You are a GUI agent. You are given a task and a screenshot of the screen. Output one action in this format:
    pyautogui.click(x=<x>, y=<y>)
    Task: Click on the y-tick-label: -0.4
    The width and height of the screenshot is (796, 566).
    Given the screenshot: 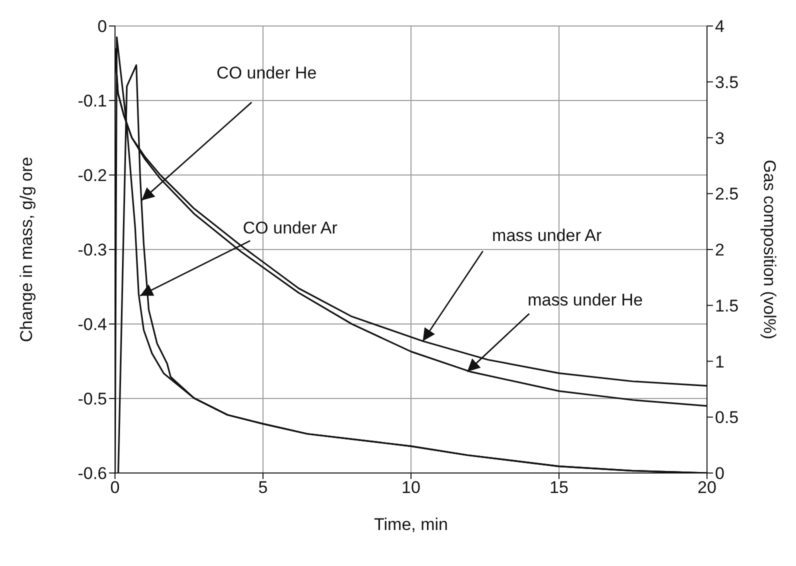 What is the action you would take?
    pyautogui.click(x=92, y=324)
    